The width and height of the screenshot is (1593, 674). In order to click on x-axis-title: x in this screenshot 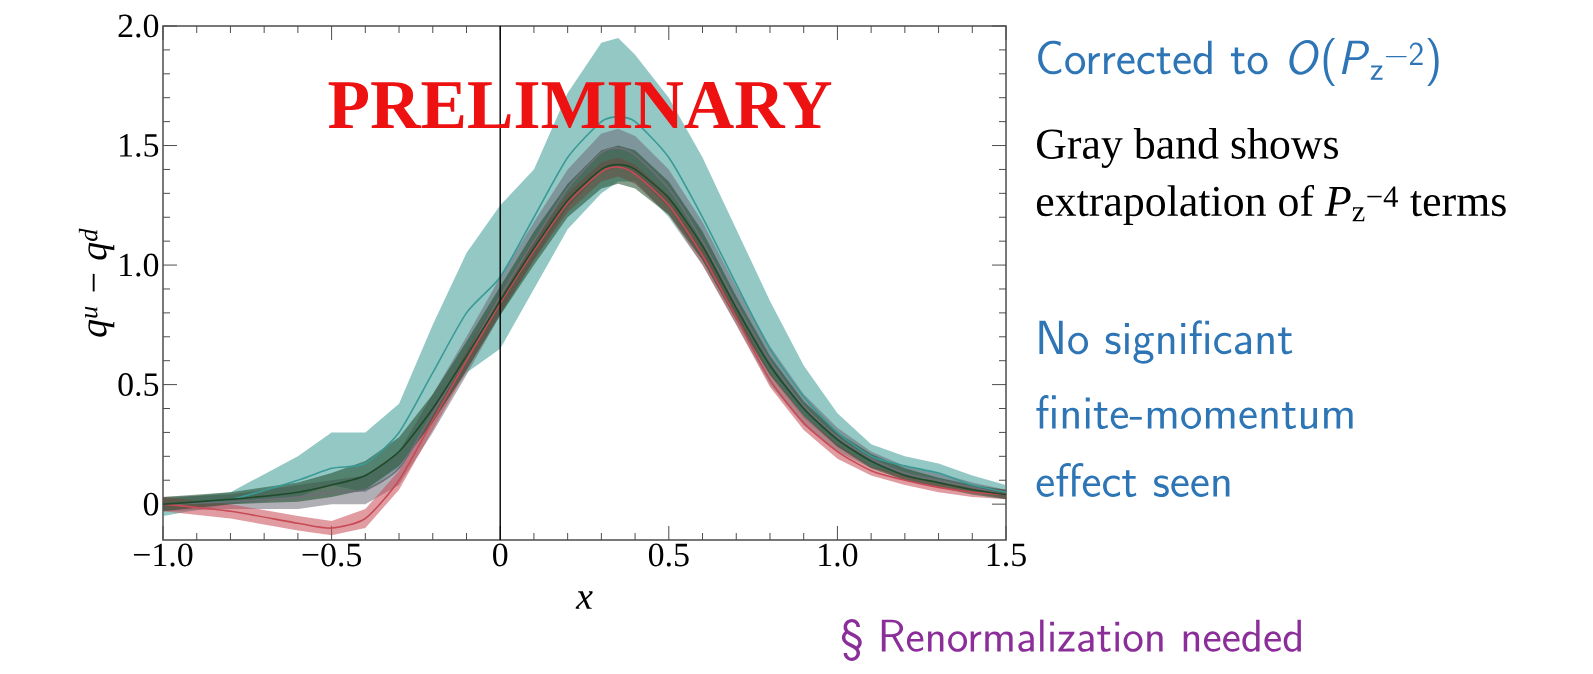, I will do `click(584, 600)`.